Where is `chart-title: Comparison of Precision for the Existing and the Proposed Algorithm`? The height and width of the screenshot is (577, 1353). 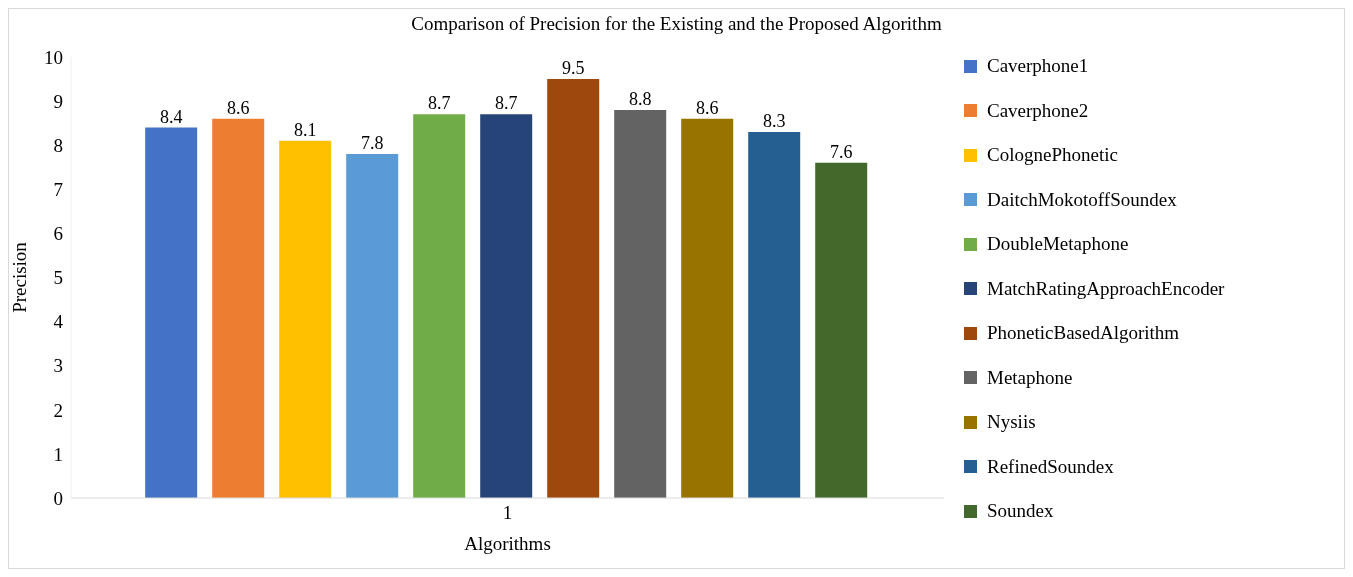 chart-title: Comparison of Precision for the Existing and the Proposed Algorithm is located at coordinates (676, 24).